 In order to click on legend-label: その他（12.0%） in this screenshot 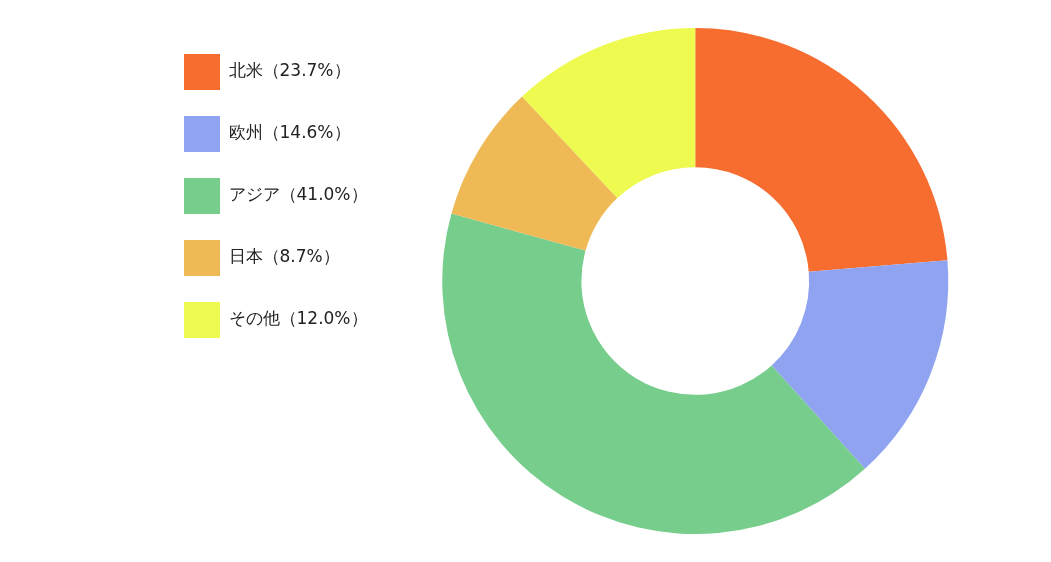, I will do `click(298, 318)`.